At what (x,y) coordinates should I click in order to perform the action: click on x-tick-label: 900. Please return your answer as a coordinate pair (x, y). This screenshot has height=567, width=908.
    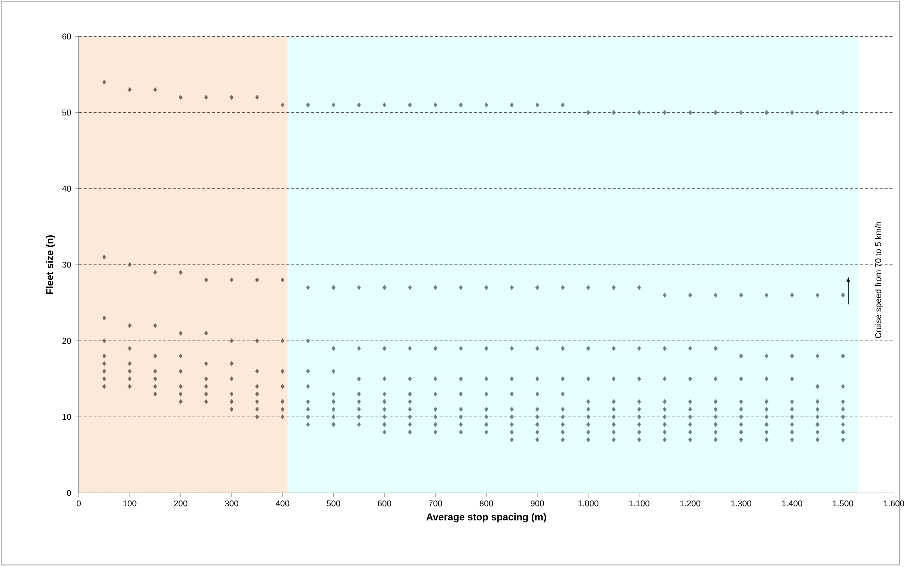
    Looking at the image, I should click on (537, 503).